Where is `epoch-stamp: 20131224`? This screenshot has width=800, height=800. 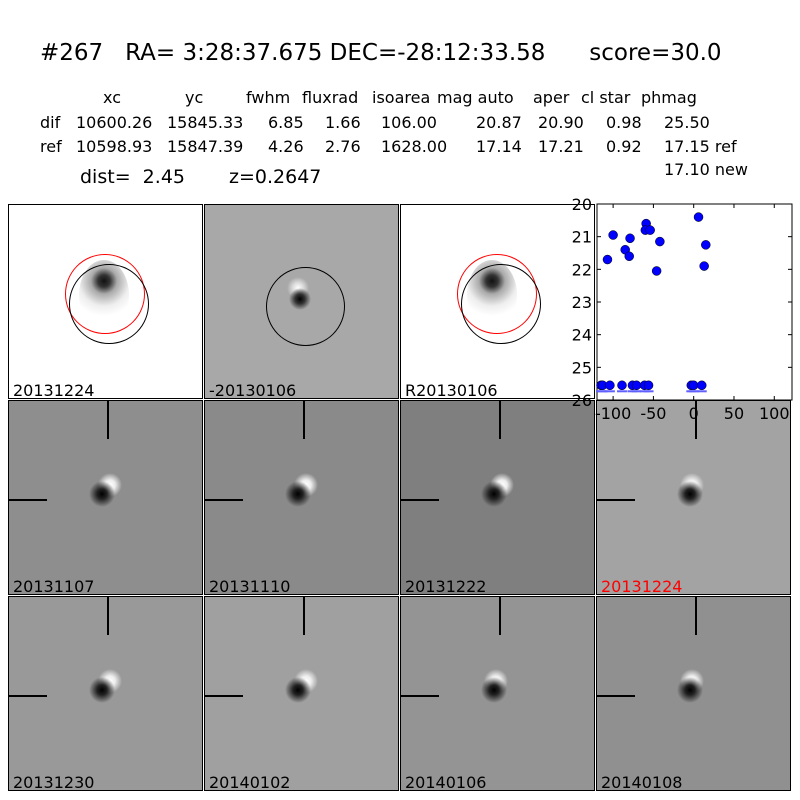 epoch-stamp: 20131224 is located at coordinates (693, 497).